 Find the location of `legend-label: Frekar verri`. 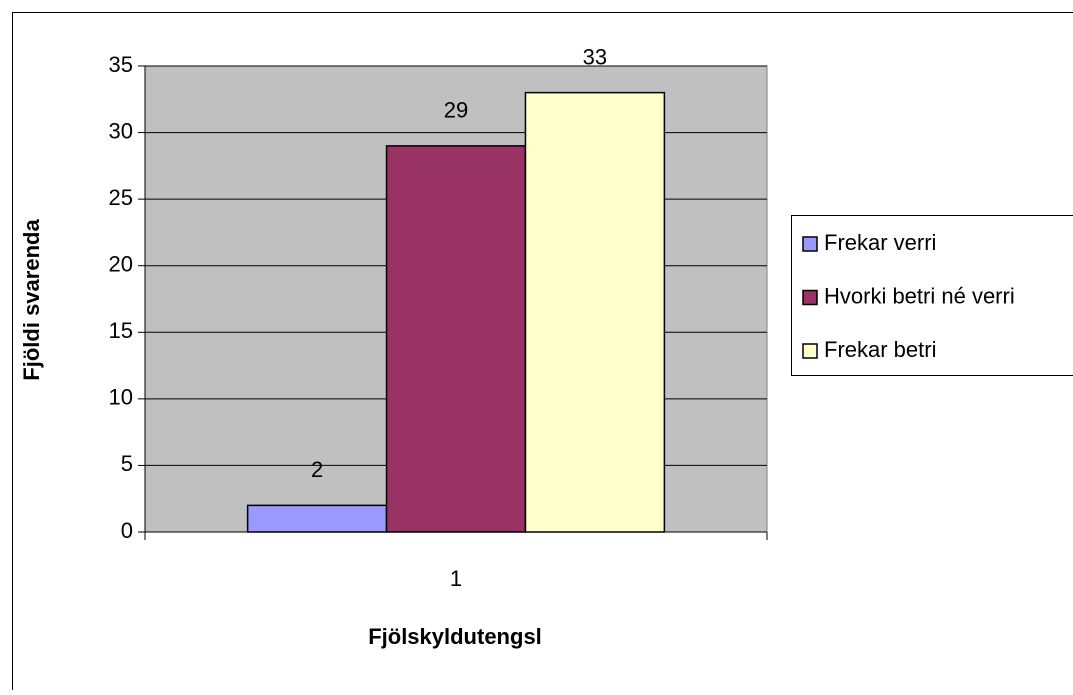

legend-label: Frekar verri is located at coordinates (880, 242).